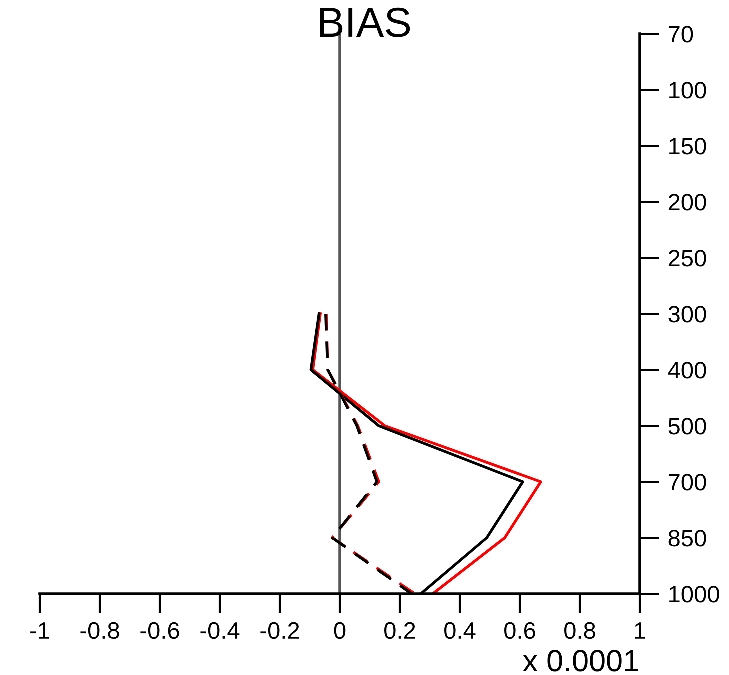 Image resolution: width=729 pixels, height=675 pixels. What do you see at coordinates (687, 370) in the screenshot?
I see `y-tick-label: 400` at bounding box center [687, 370].